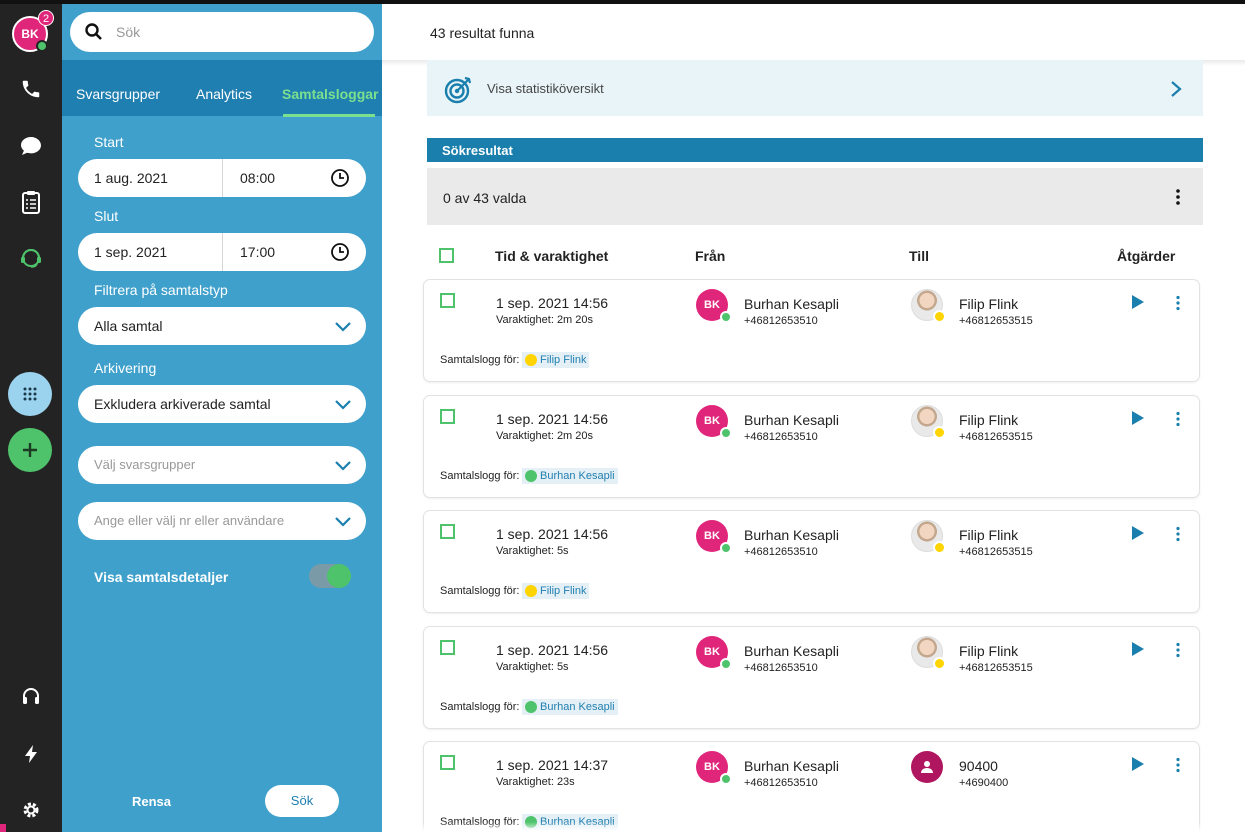 The height and width of the screenshot is (832, 1245). I want to click on callee-name: Filip Flink, so click(989, 651).